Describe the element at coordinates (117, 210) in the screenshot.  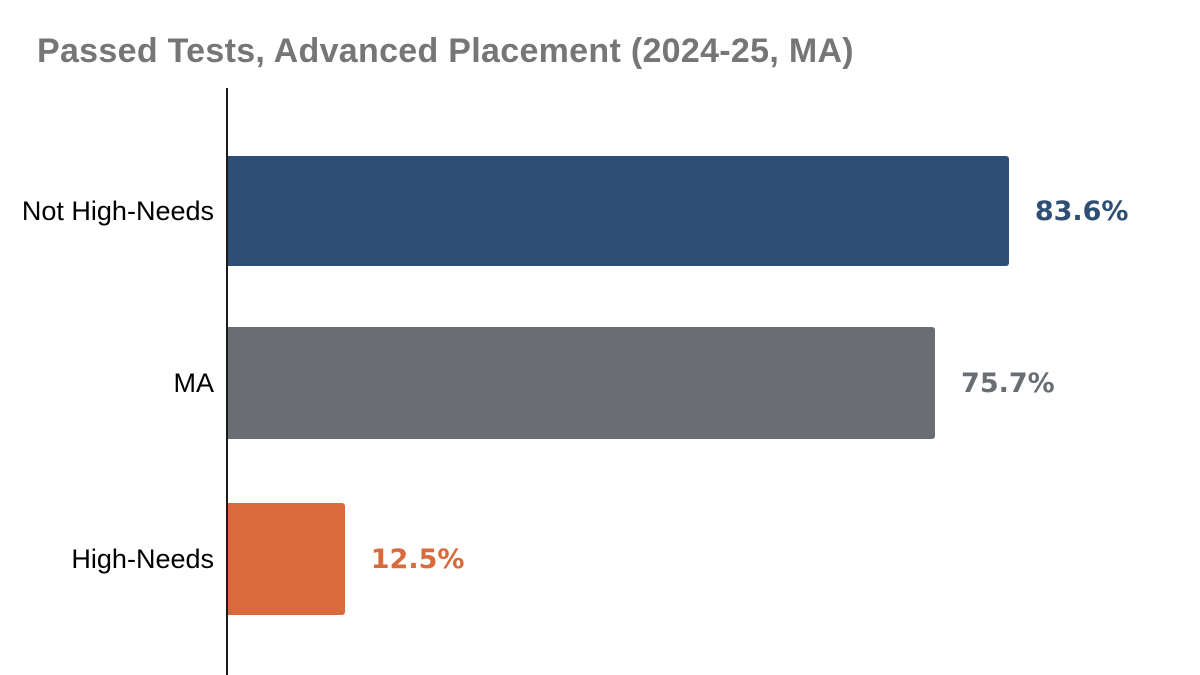
I see `category-label-not-high-needs: Not High-Needs` at that location.